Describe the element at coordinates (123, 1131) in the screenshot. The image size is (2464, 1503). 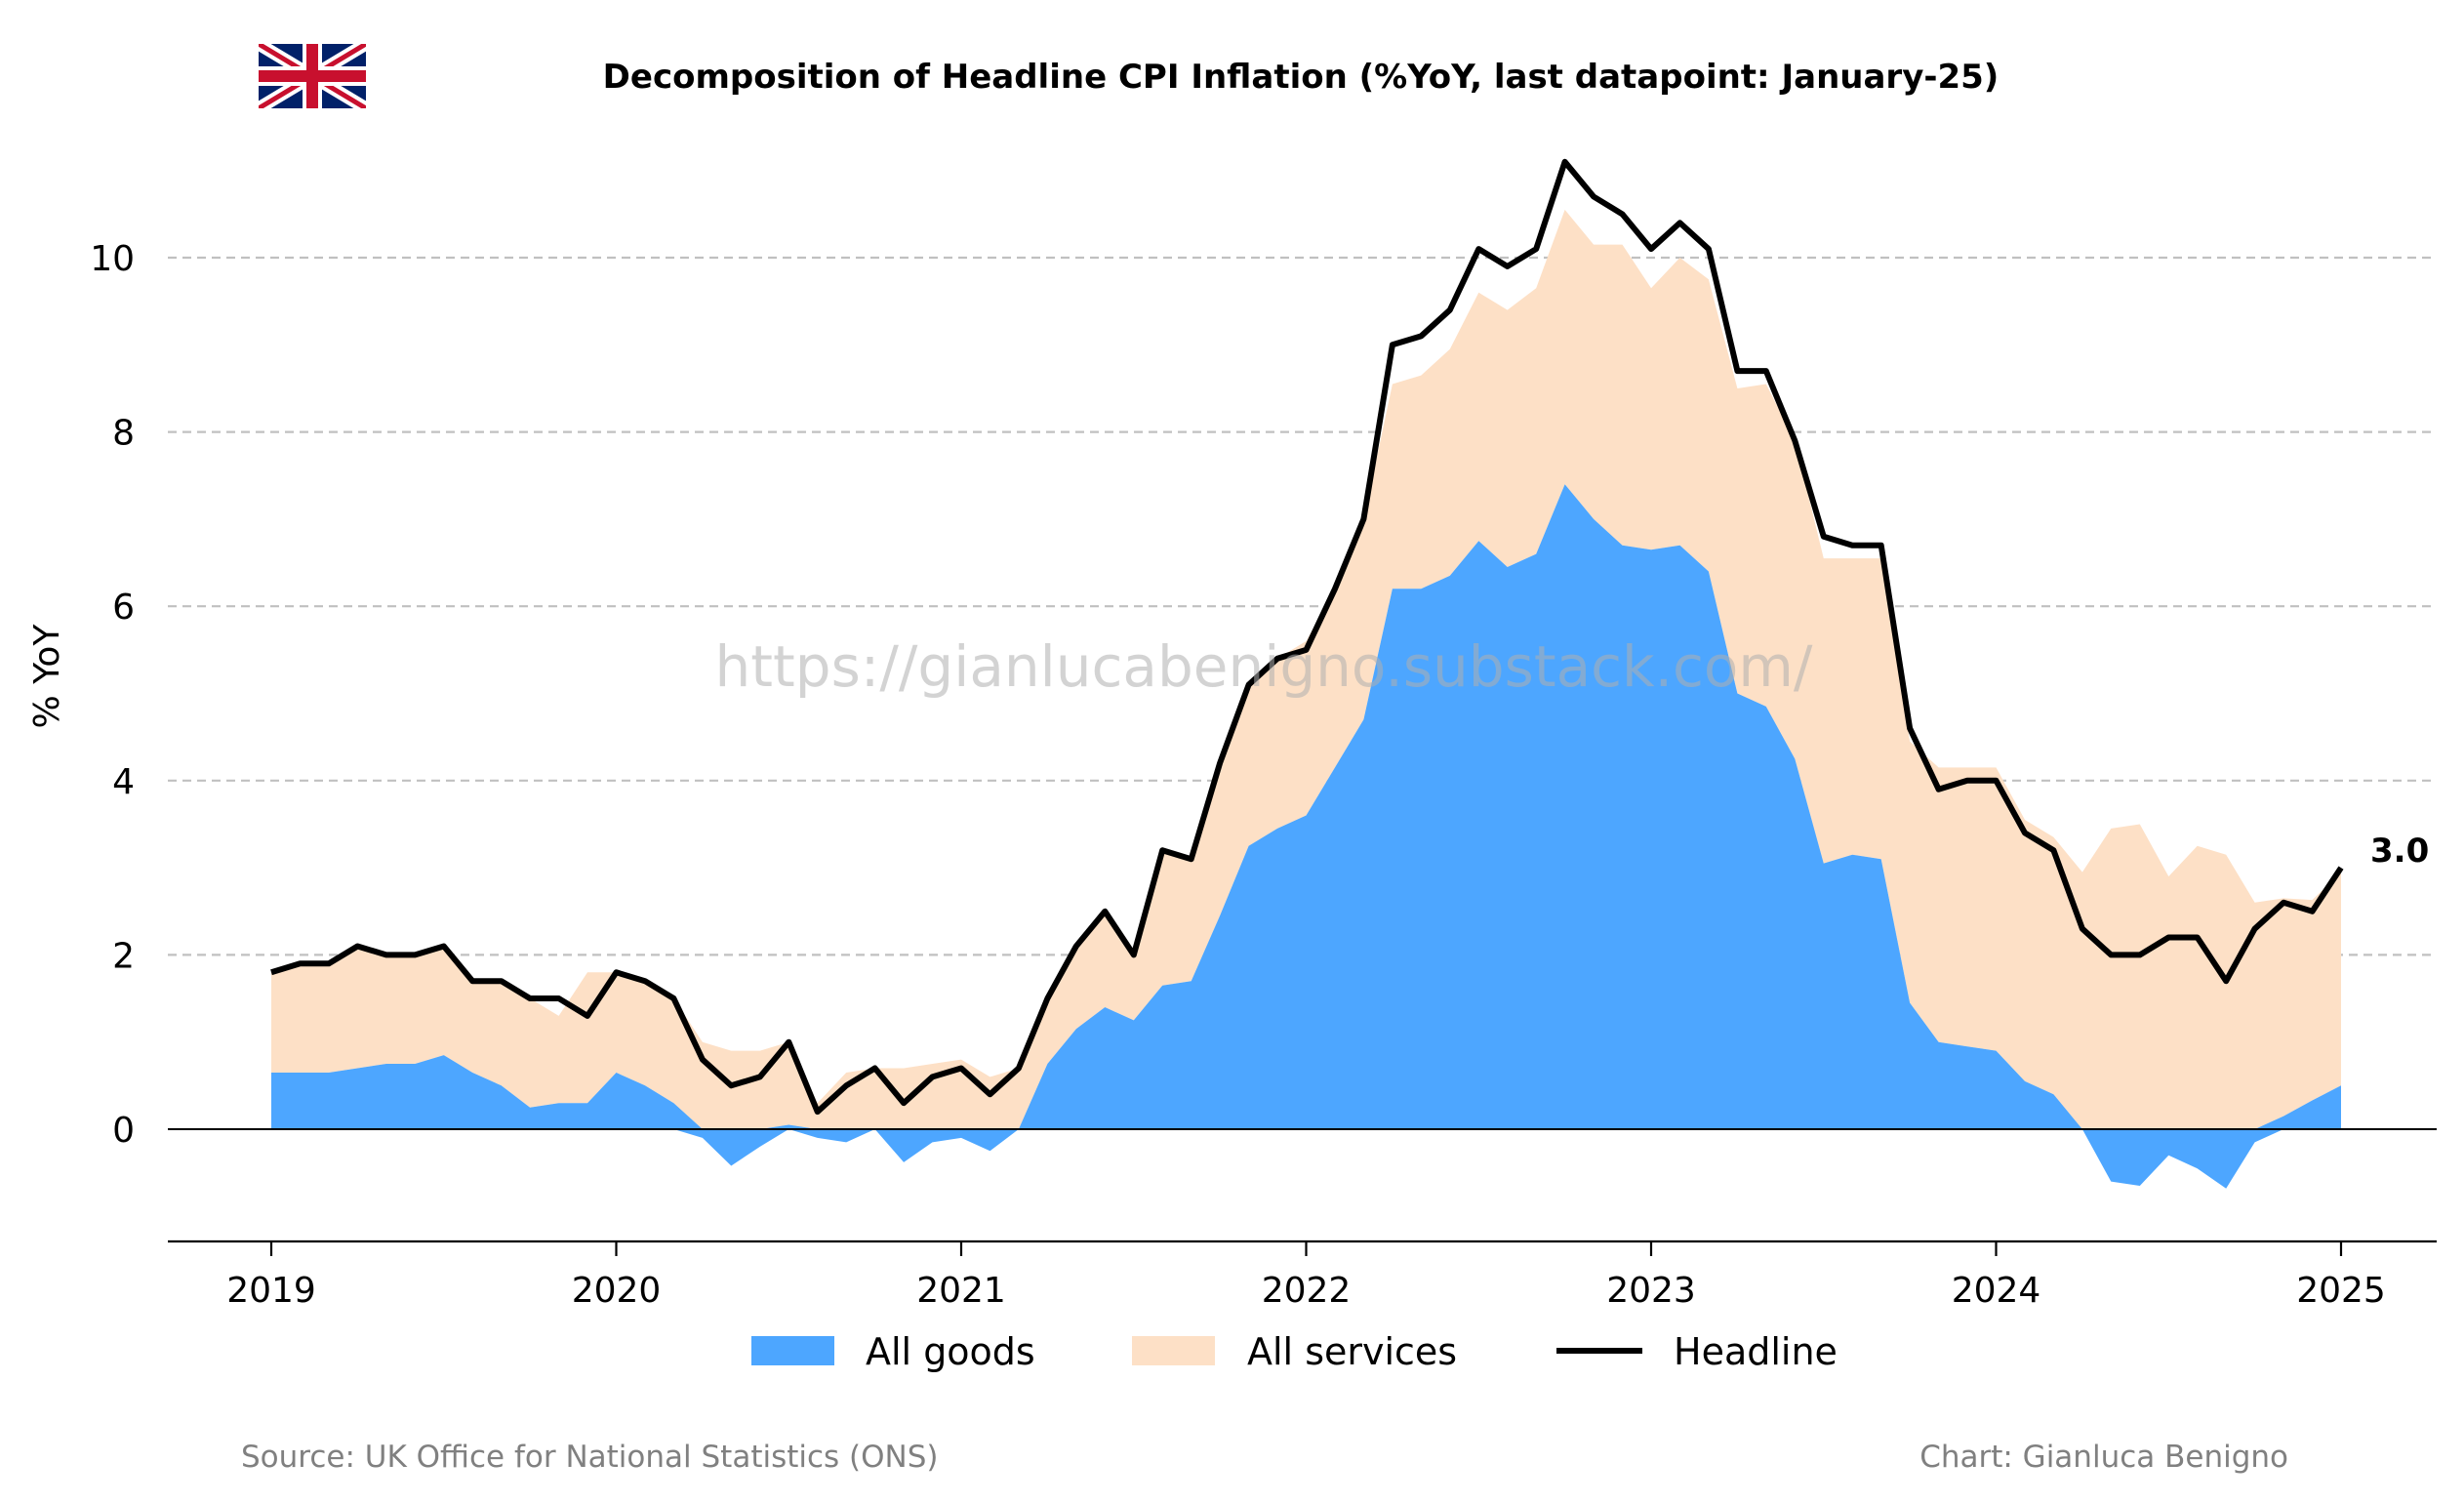
I see `y-tick-label: 0` at that location.